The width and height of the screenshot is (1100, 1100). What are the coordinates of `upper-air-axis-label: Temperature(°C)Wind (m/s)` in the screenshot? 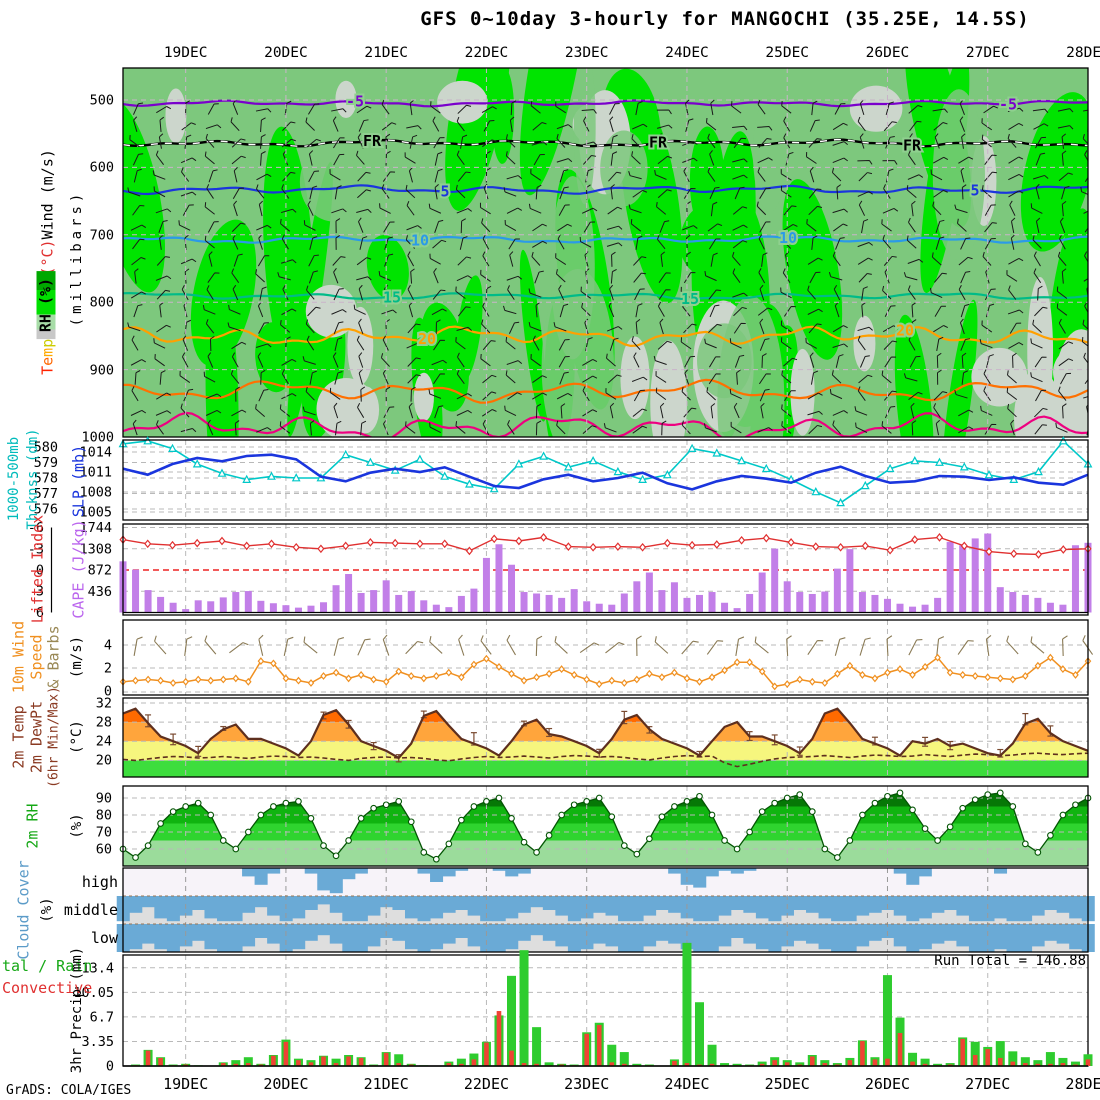 It's located at (47, 262).